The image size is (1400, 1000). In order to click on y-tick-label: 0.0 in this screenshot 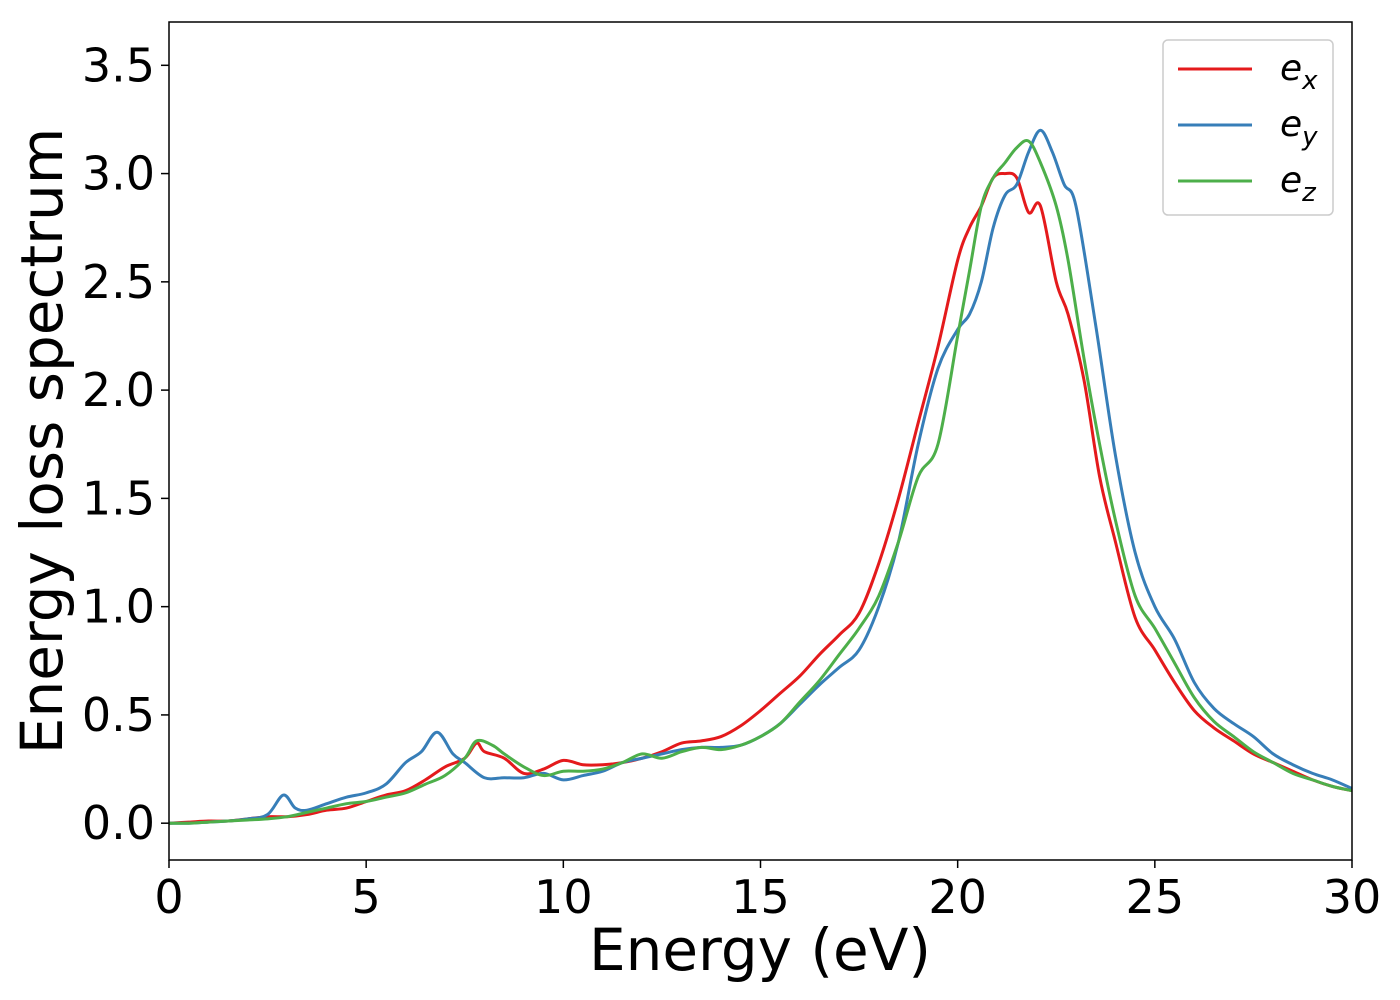, I will do `click(118, 823)`.